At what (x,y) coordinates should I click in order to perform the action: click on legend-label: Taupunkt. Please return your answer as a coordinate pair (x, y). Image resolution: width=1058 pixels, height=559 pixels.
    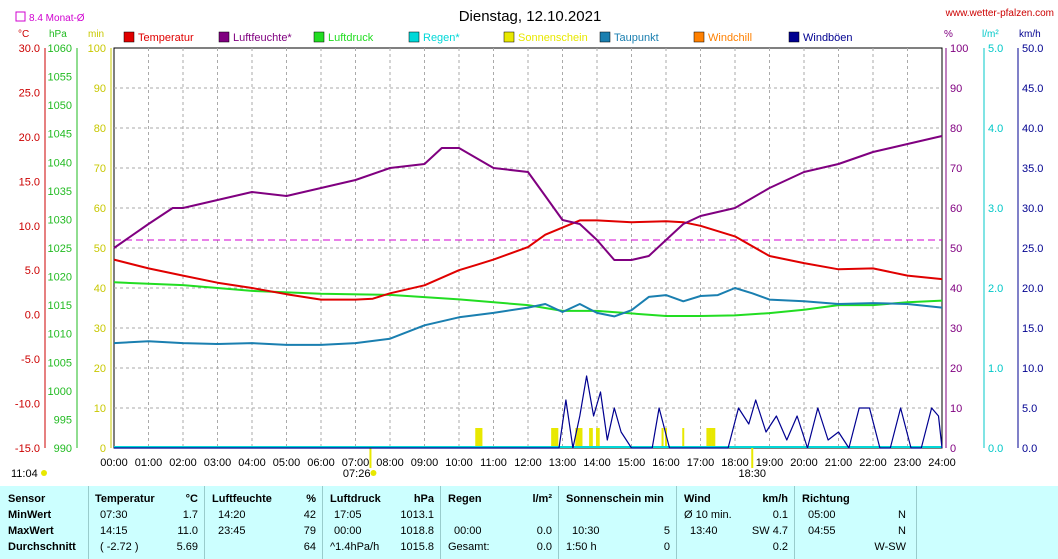
    Looking at the image, I should click on (636, 38).